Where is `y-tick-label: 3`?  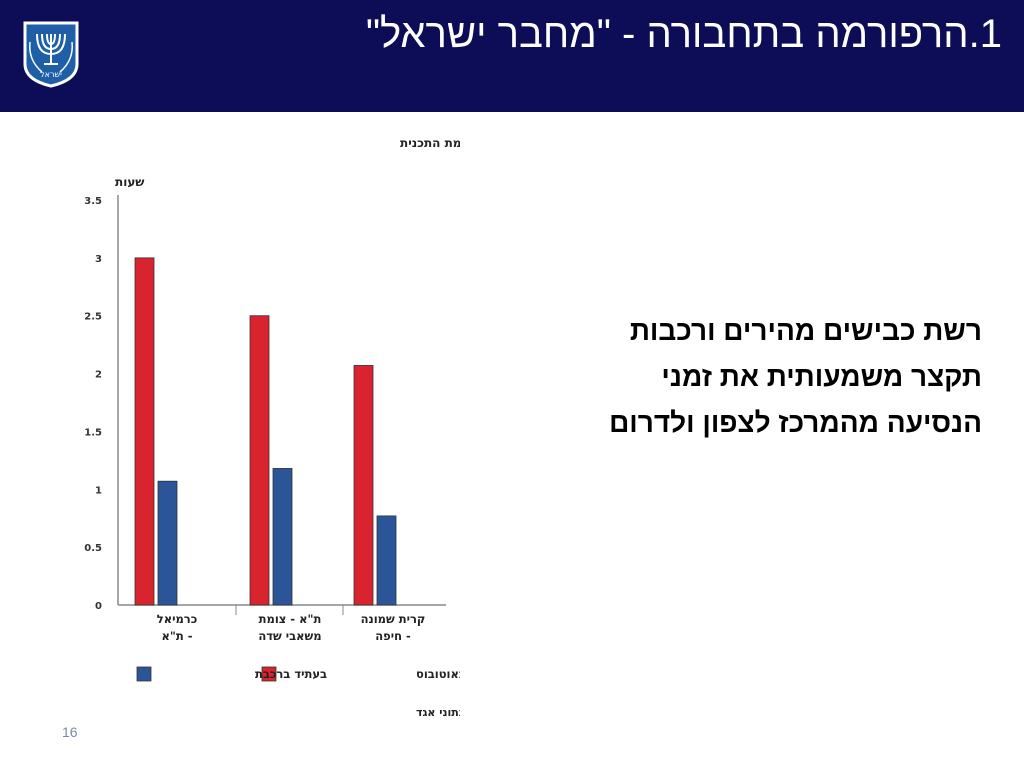
y-tick-label: 3 is located at coordinates (98, 259).